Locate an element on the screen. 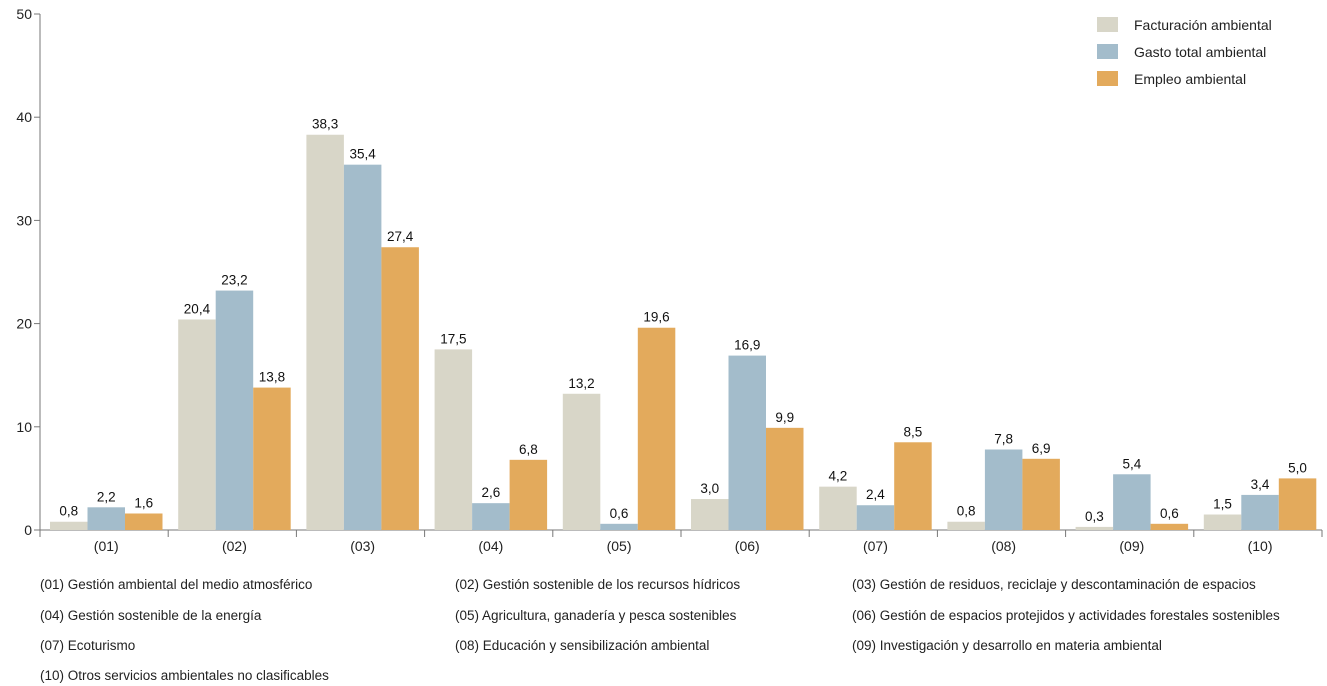 This screenshot has width=1327, height=686. data-label: 5,4 is located at coordinates (1131, 463).